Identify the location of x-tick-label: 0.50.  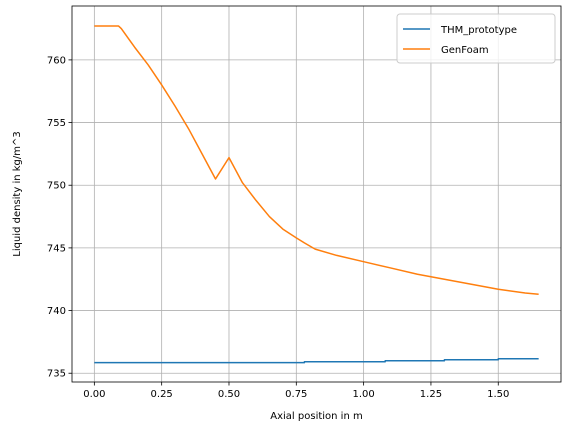
(229, 394).